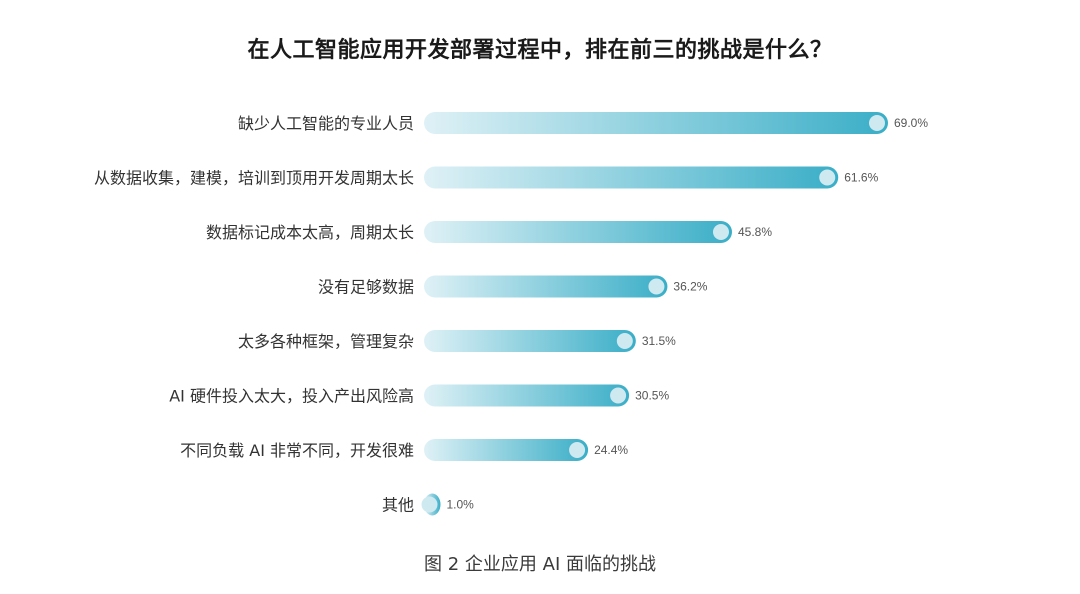 The width and height of the screenshot is (1080, 594). What do you see at coordinates (652, 396) in the screenshot?
I see `value-label: 30.5%` at bounding box center [652, 396].